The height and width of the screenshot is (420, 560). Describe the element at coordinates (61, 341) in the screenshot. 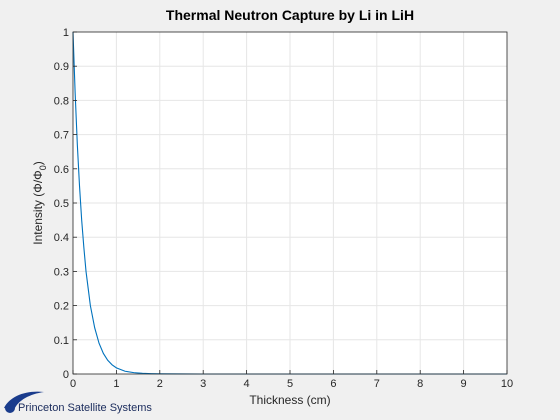

I see `y-tick-label: 0.1` at that location.